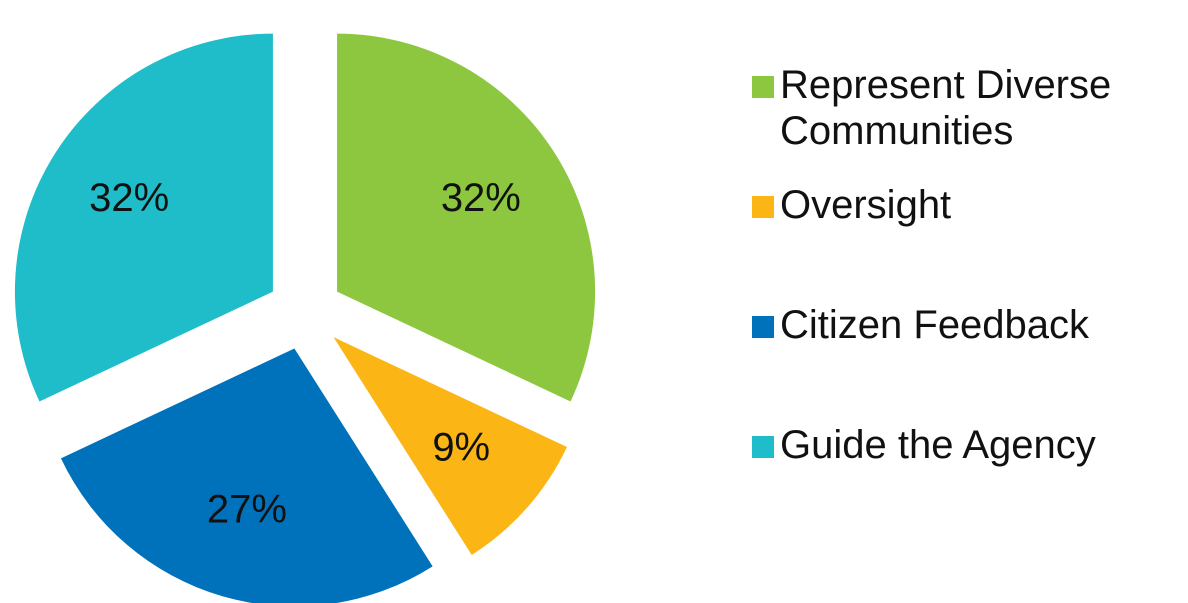 The width and height of the screenshot is (1188, 603). I want to click on legend-item: Citizen Feedback, so click(962, 325).